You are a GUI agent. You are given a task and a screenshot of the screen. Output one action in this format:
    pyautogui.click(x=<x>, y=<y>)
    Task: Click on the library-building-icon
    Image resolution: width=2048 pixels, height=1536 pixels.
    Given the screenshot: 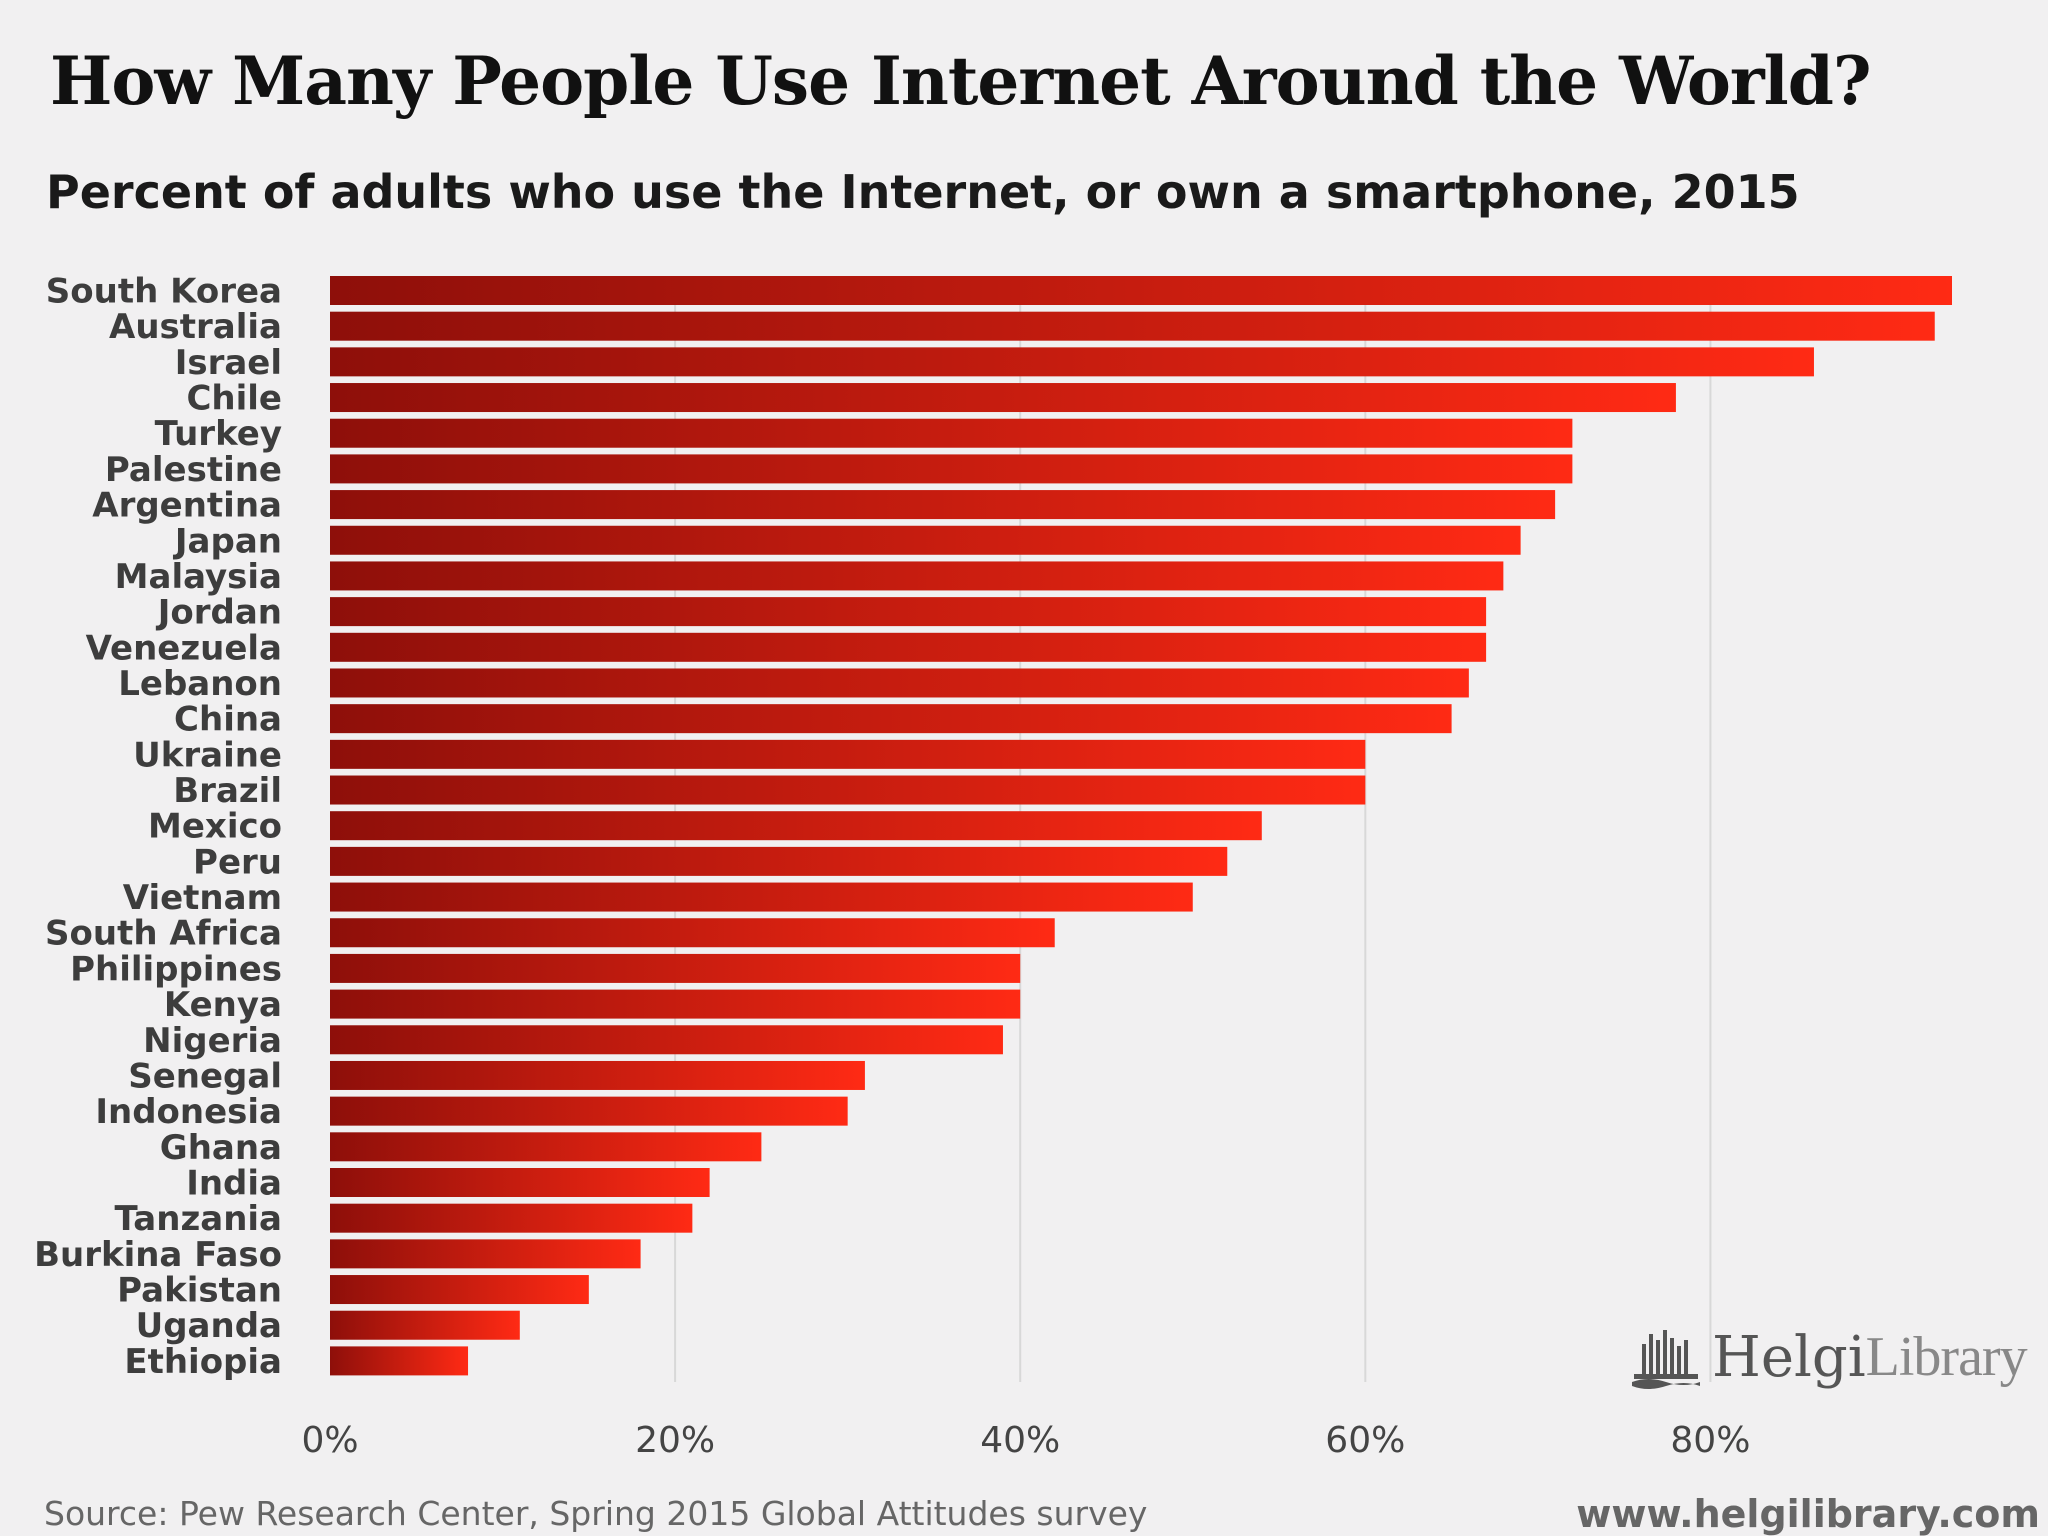 What is the action you would take?
    pyautogui.click(x=1666, y=1359)
    